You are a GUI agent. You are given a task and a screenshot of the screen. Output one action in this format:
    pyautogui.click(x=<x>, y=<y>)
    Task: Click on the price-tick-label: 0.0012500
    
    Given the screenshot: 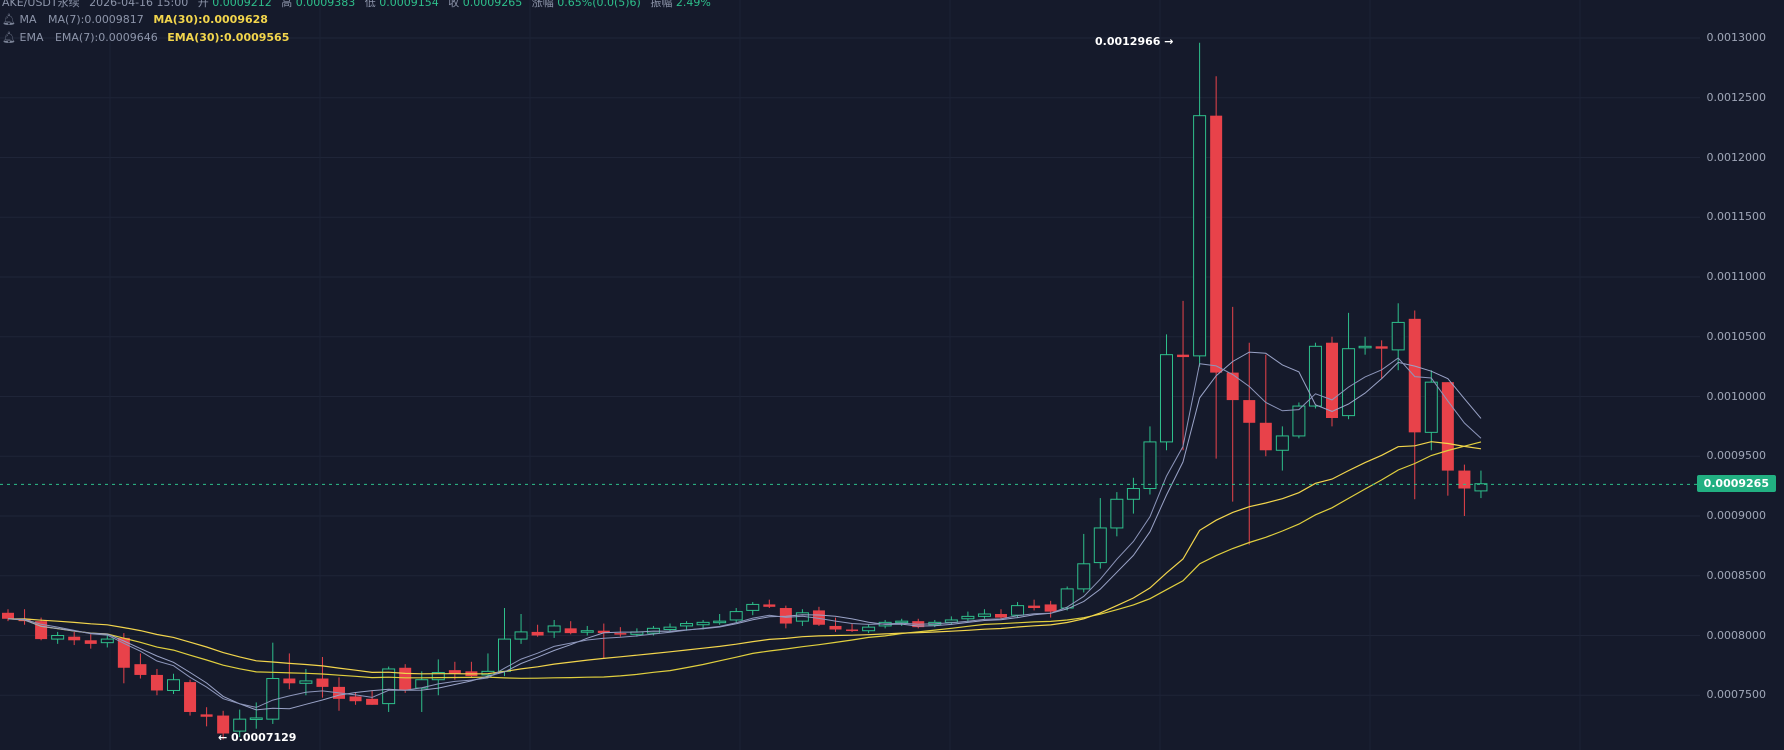 What is the action you would take?
    pyautogui.click(x=1736, y=97)
    